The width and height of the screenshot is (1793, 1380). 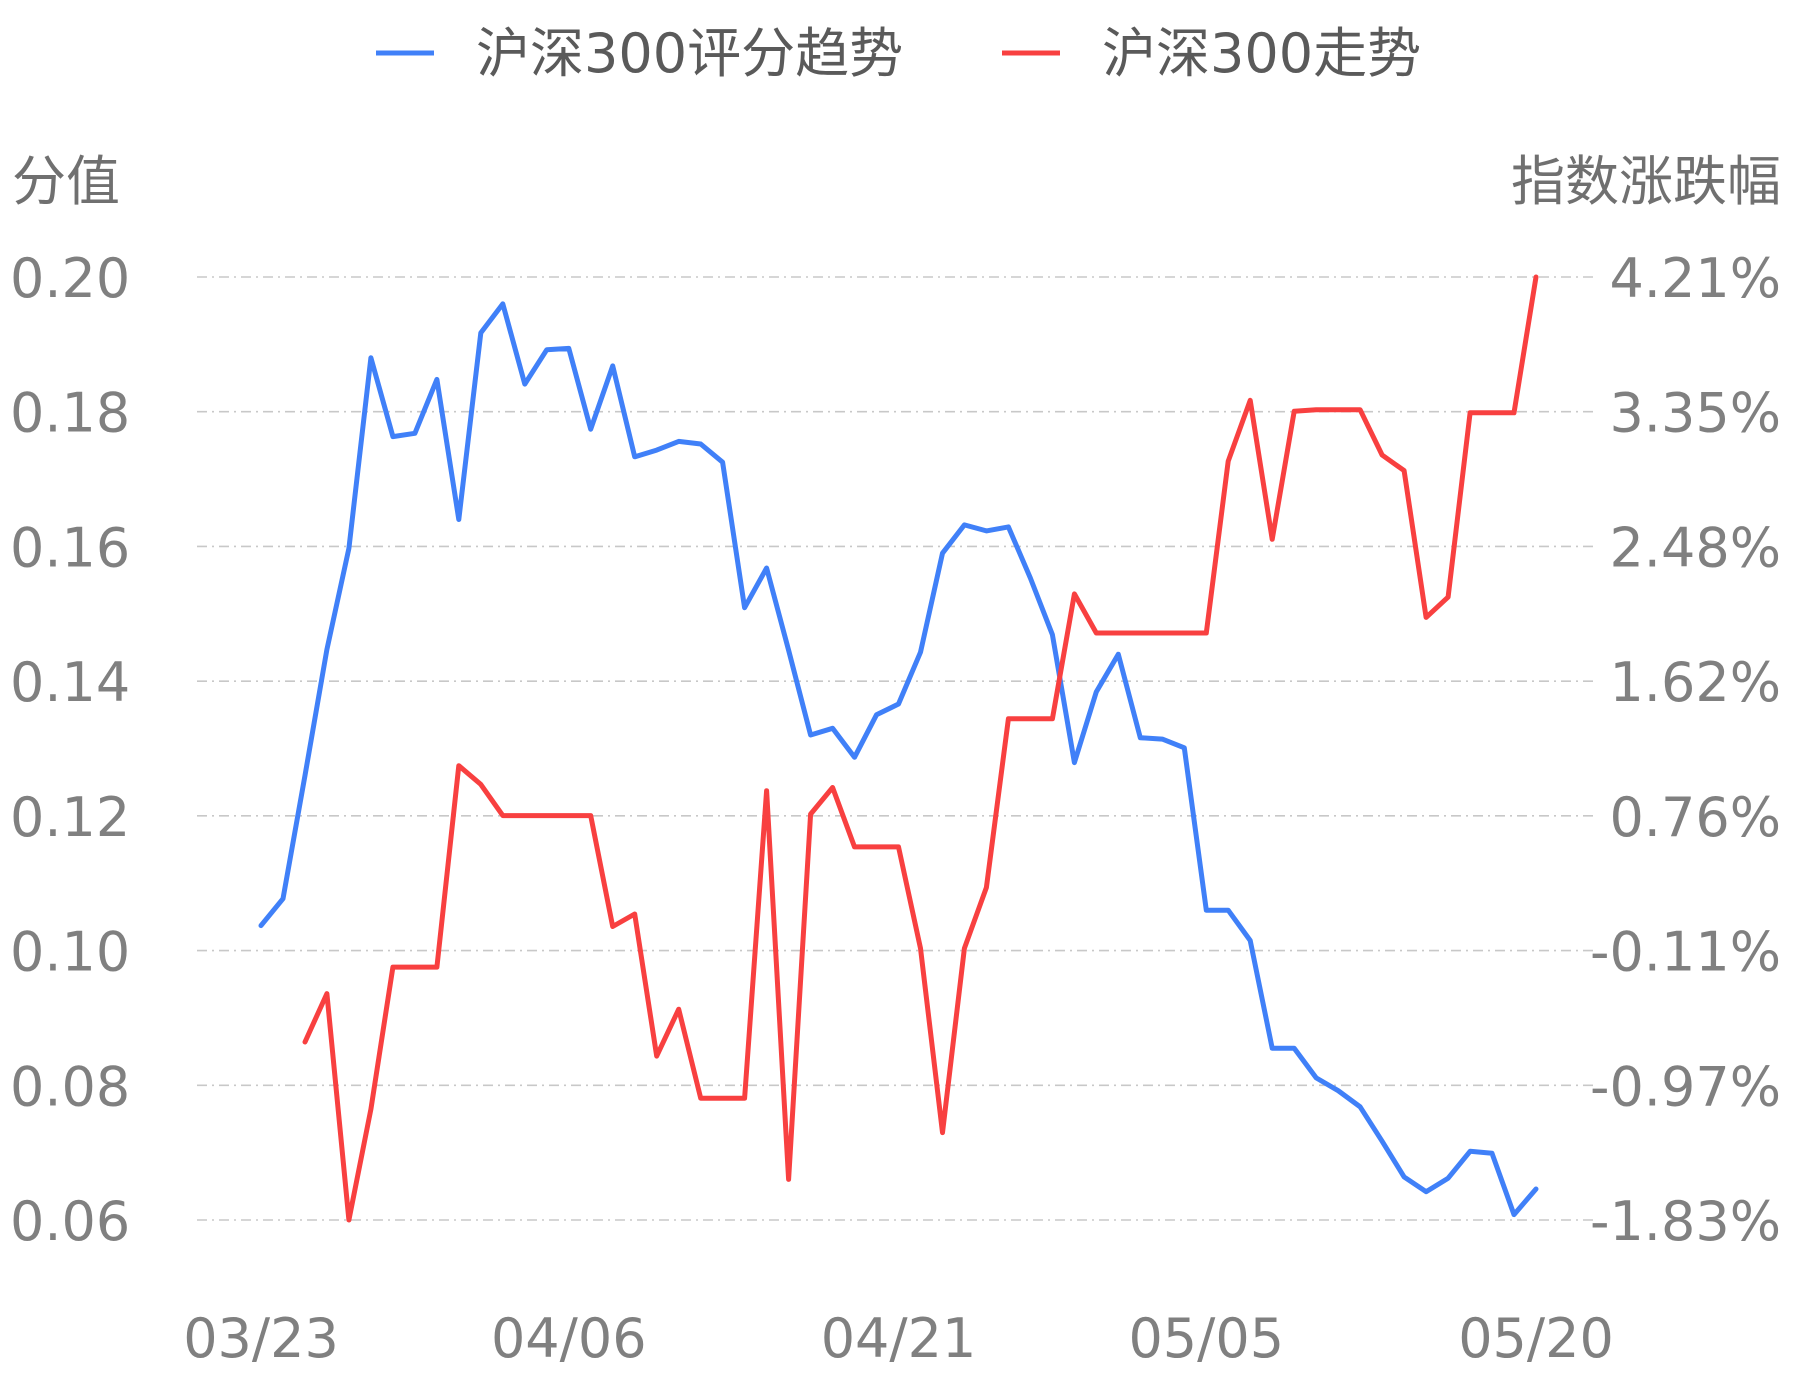 What do you see at coordinates (70, 682) in the screenshot?
I see `left-tick-label: 0.14` at bounding box center [70, 682].